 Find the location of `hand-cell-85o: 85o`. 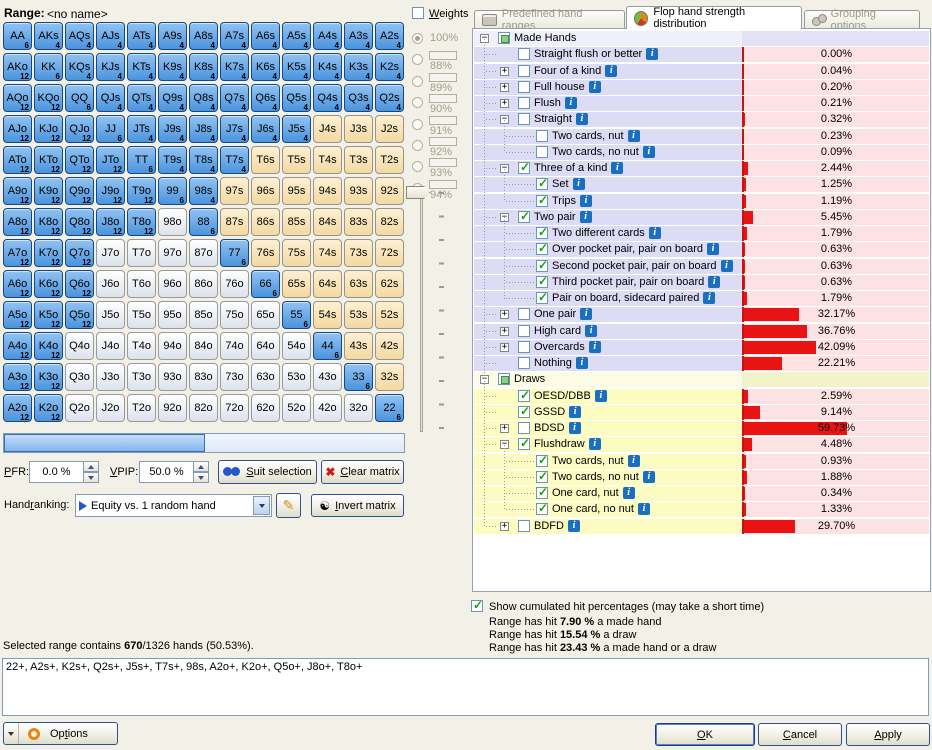

hand-cell-85o: 85o is located at coordinates (203, 315).